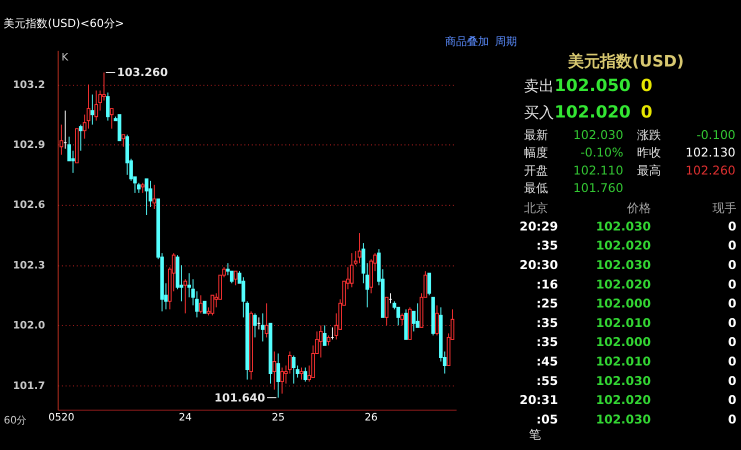 Image resolution: width=741 pixels, height=450 pixels. Describe the element at coordinates (536, 207) in the screenshot. I see `text: 北京` at that location.